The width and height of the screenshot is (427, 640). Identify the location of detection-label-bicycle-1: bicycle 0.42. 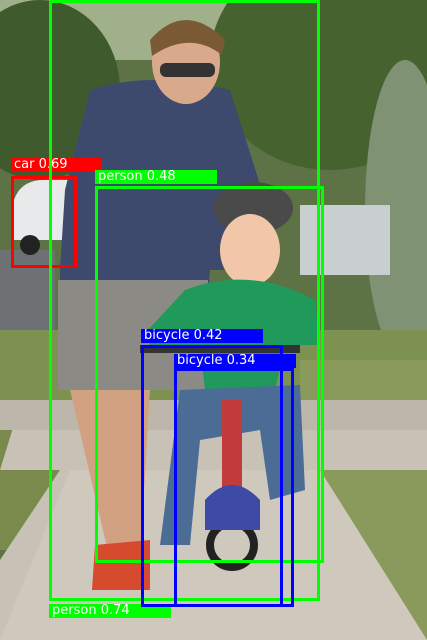
(202, 336).